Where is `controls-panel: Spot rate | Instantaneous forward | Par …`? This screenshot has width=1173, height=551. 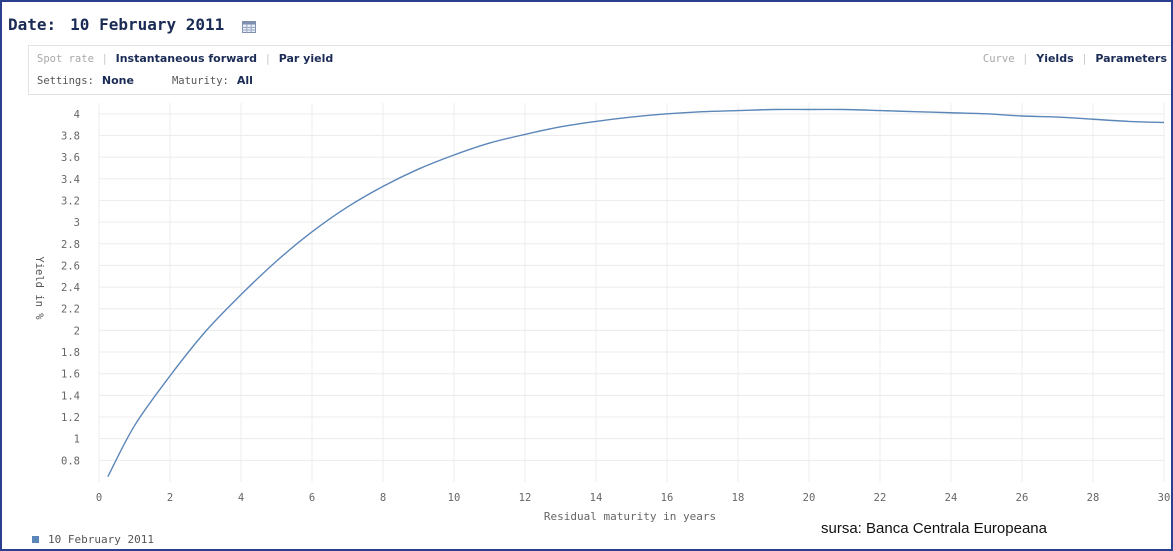 controls-panel: Spot rate | Instantaneous forward | Par … is located at coordinates (599, 70).